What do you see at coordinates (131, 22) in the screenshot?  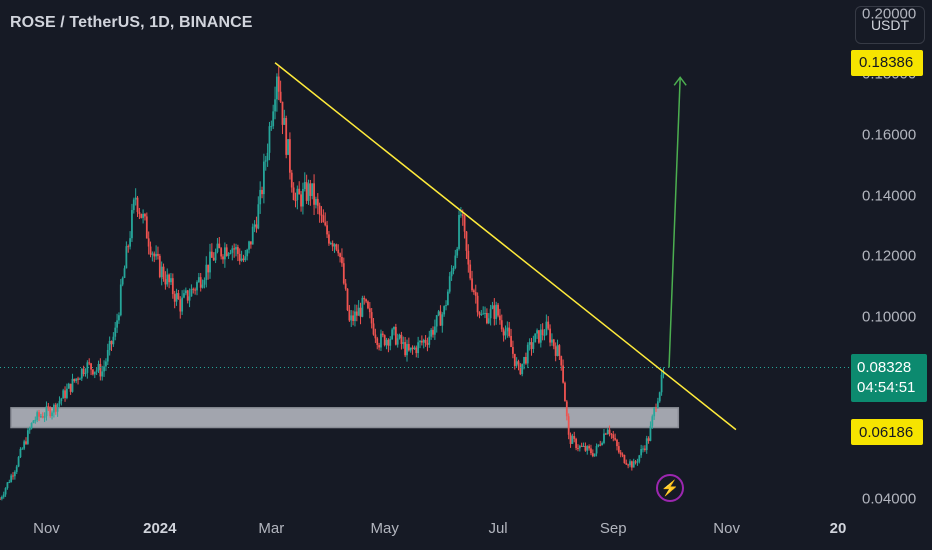 I see `chart-title: ROSE / TetherUS, 1D, BINANCE` at bounding box center [131, 22].